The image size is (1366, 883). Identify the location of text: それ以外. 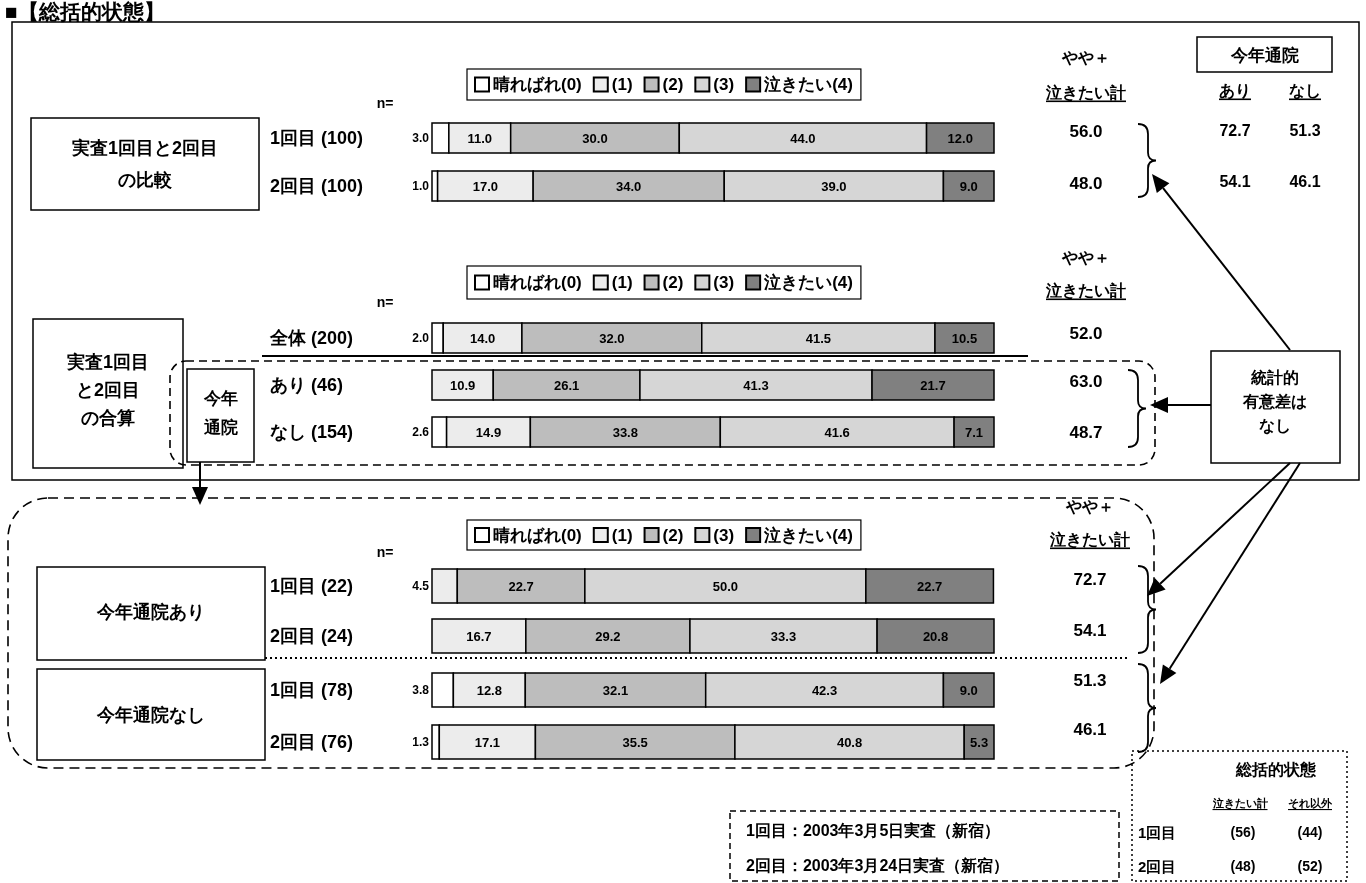
(1310, 803).